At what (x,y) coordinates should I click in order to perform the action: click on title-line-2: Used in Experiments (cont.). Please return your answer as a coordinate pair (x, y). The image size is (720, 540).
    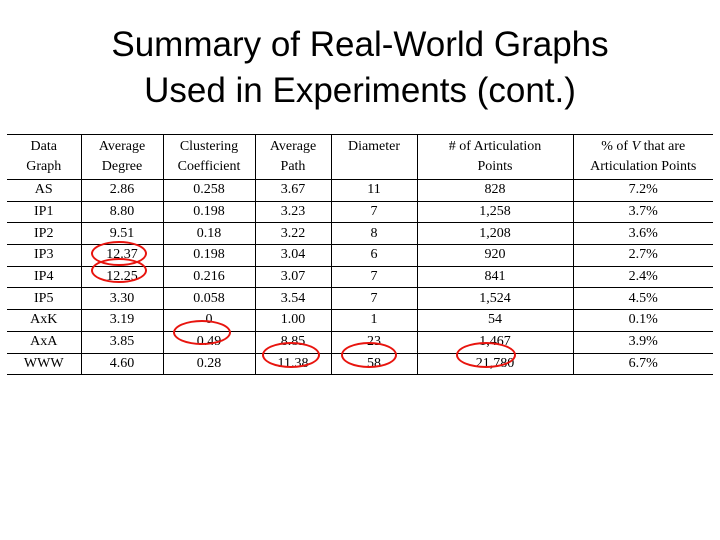
    Looking at the image, I should click on (360, 90).